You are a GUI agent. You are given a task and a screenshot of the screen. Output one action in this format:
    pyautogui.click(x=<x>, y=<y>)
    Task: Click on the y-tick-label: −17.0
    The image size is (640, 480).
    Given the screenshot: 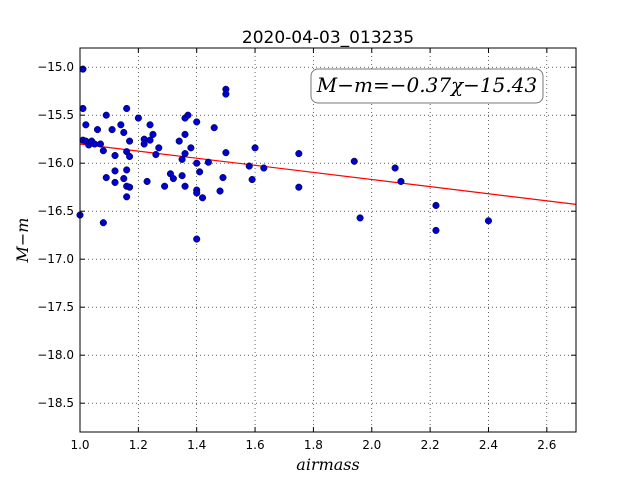 What is the action you would take?
    pyautogui.click(x=55, y=259)
    